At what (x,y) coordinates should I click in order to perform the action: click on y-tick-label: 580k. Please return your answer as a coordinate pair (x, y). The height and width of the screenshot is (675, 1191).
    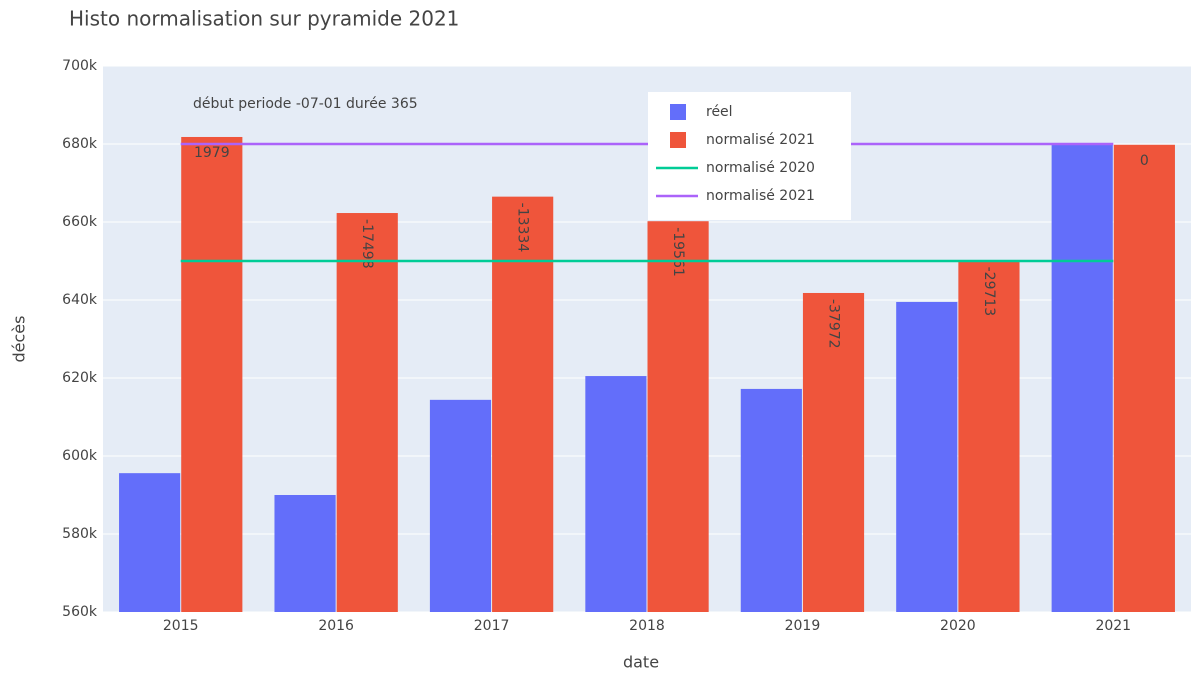
    Looking at the image, I should click on (80, 534).